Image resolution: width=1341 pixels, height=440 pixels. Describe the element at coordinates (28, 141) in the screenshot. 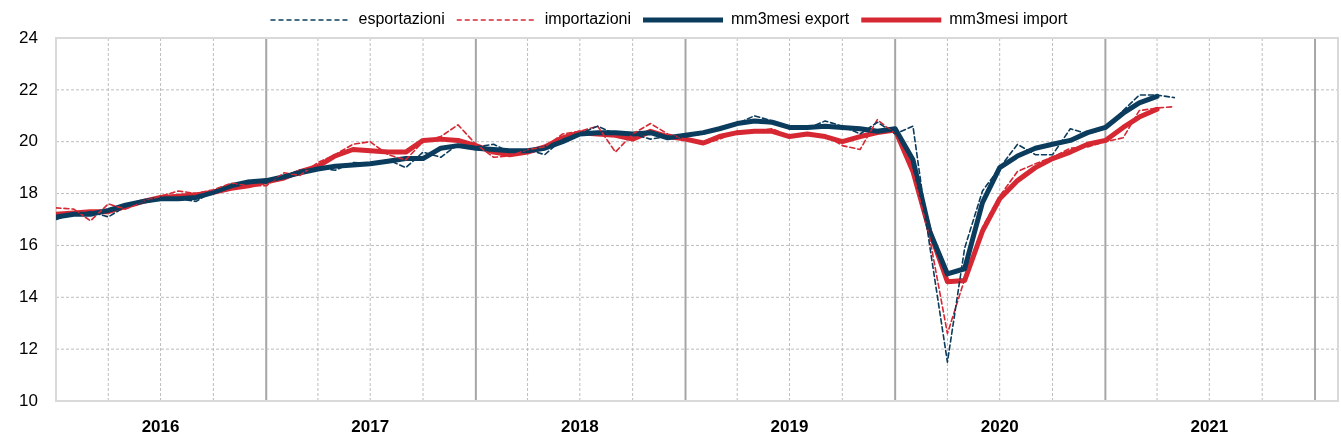

I see `y-tick-label: 20` at that location.